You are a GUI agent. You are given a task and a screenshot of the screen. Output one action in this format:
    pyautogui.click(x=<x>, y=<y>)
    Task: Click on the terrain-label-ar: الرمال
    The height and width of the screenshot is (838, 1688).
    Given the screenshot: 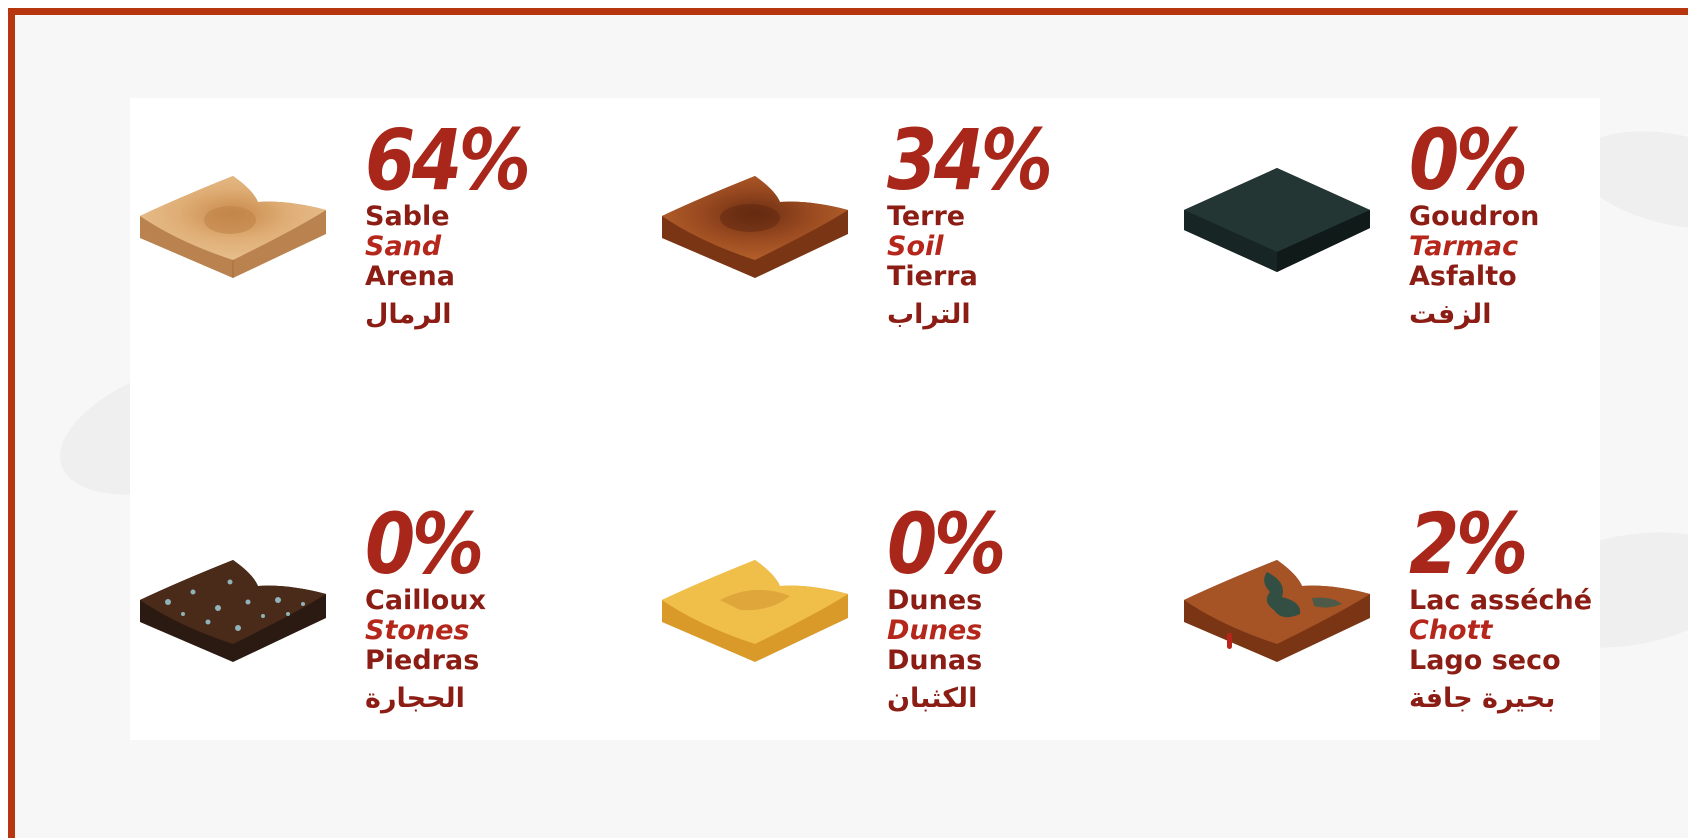 What is the action you would take?
    pyautogui.click(x=408, y=314)
    